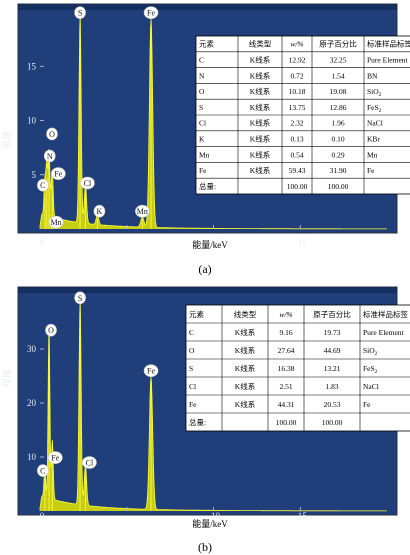 This screenshot has height=555, width=410. What do you see at coordinates (372, 154) in the screenshot?
I see `table-cell: Mn` at bounding box center [372, 154].